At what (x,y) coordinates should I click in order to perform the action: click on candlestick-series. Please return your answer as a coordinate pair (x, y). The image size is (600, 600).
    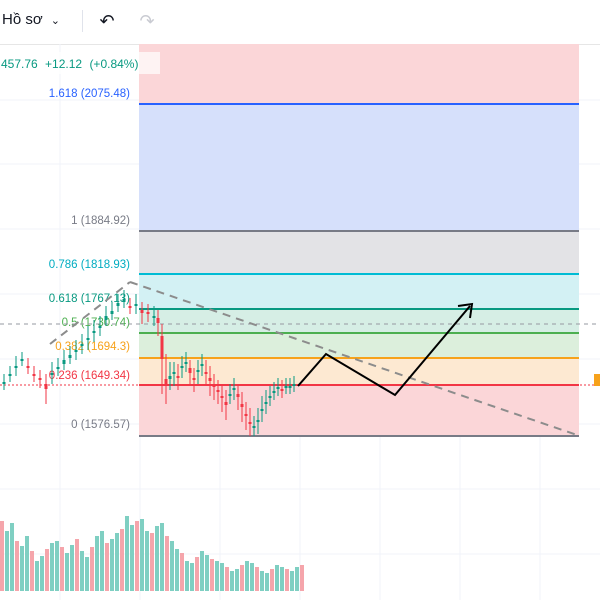
    Looking at the image, I should click on (149, 363).